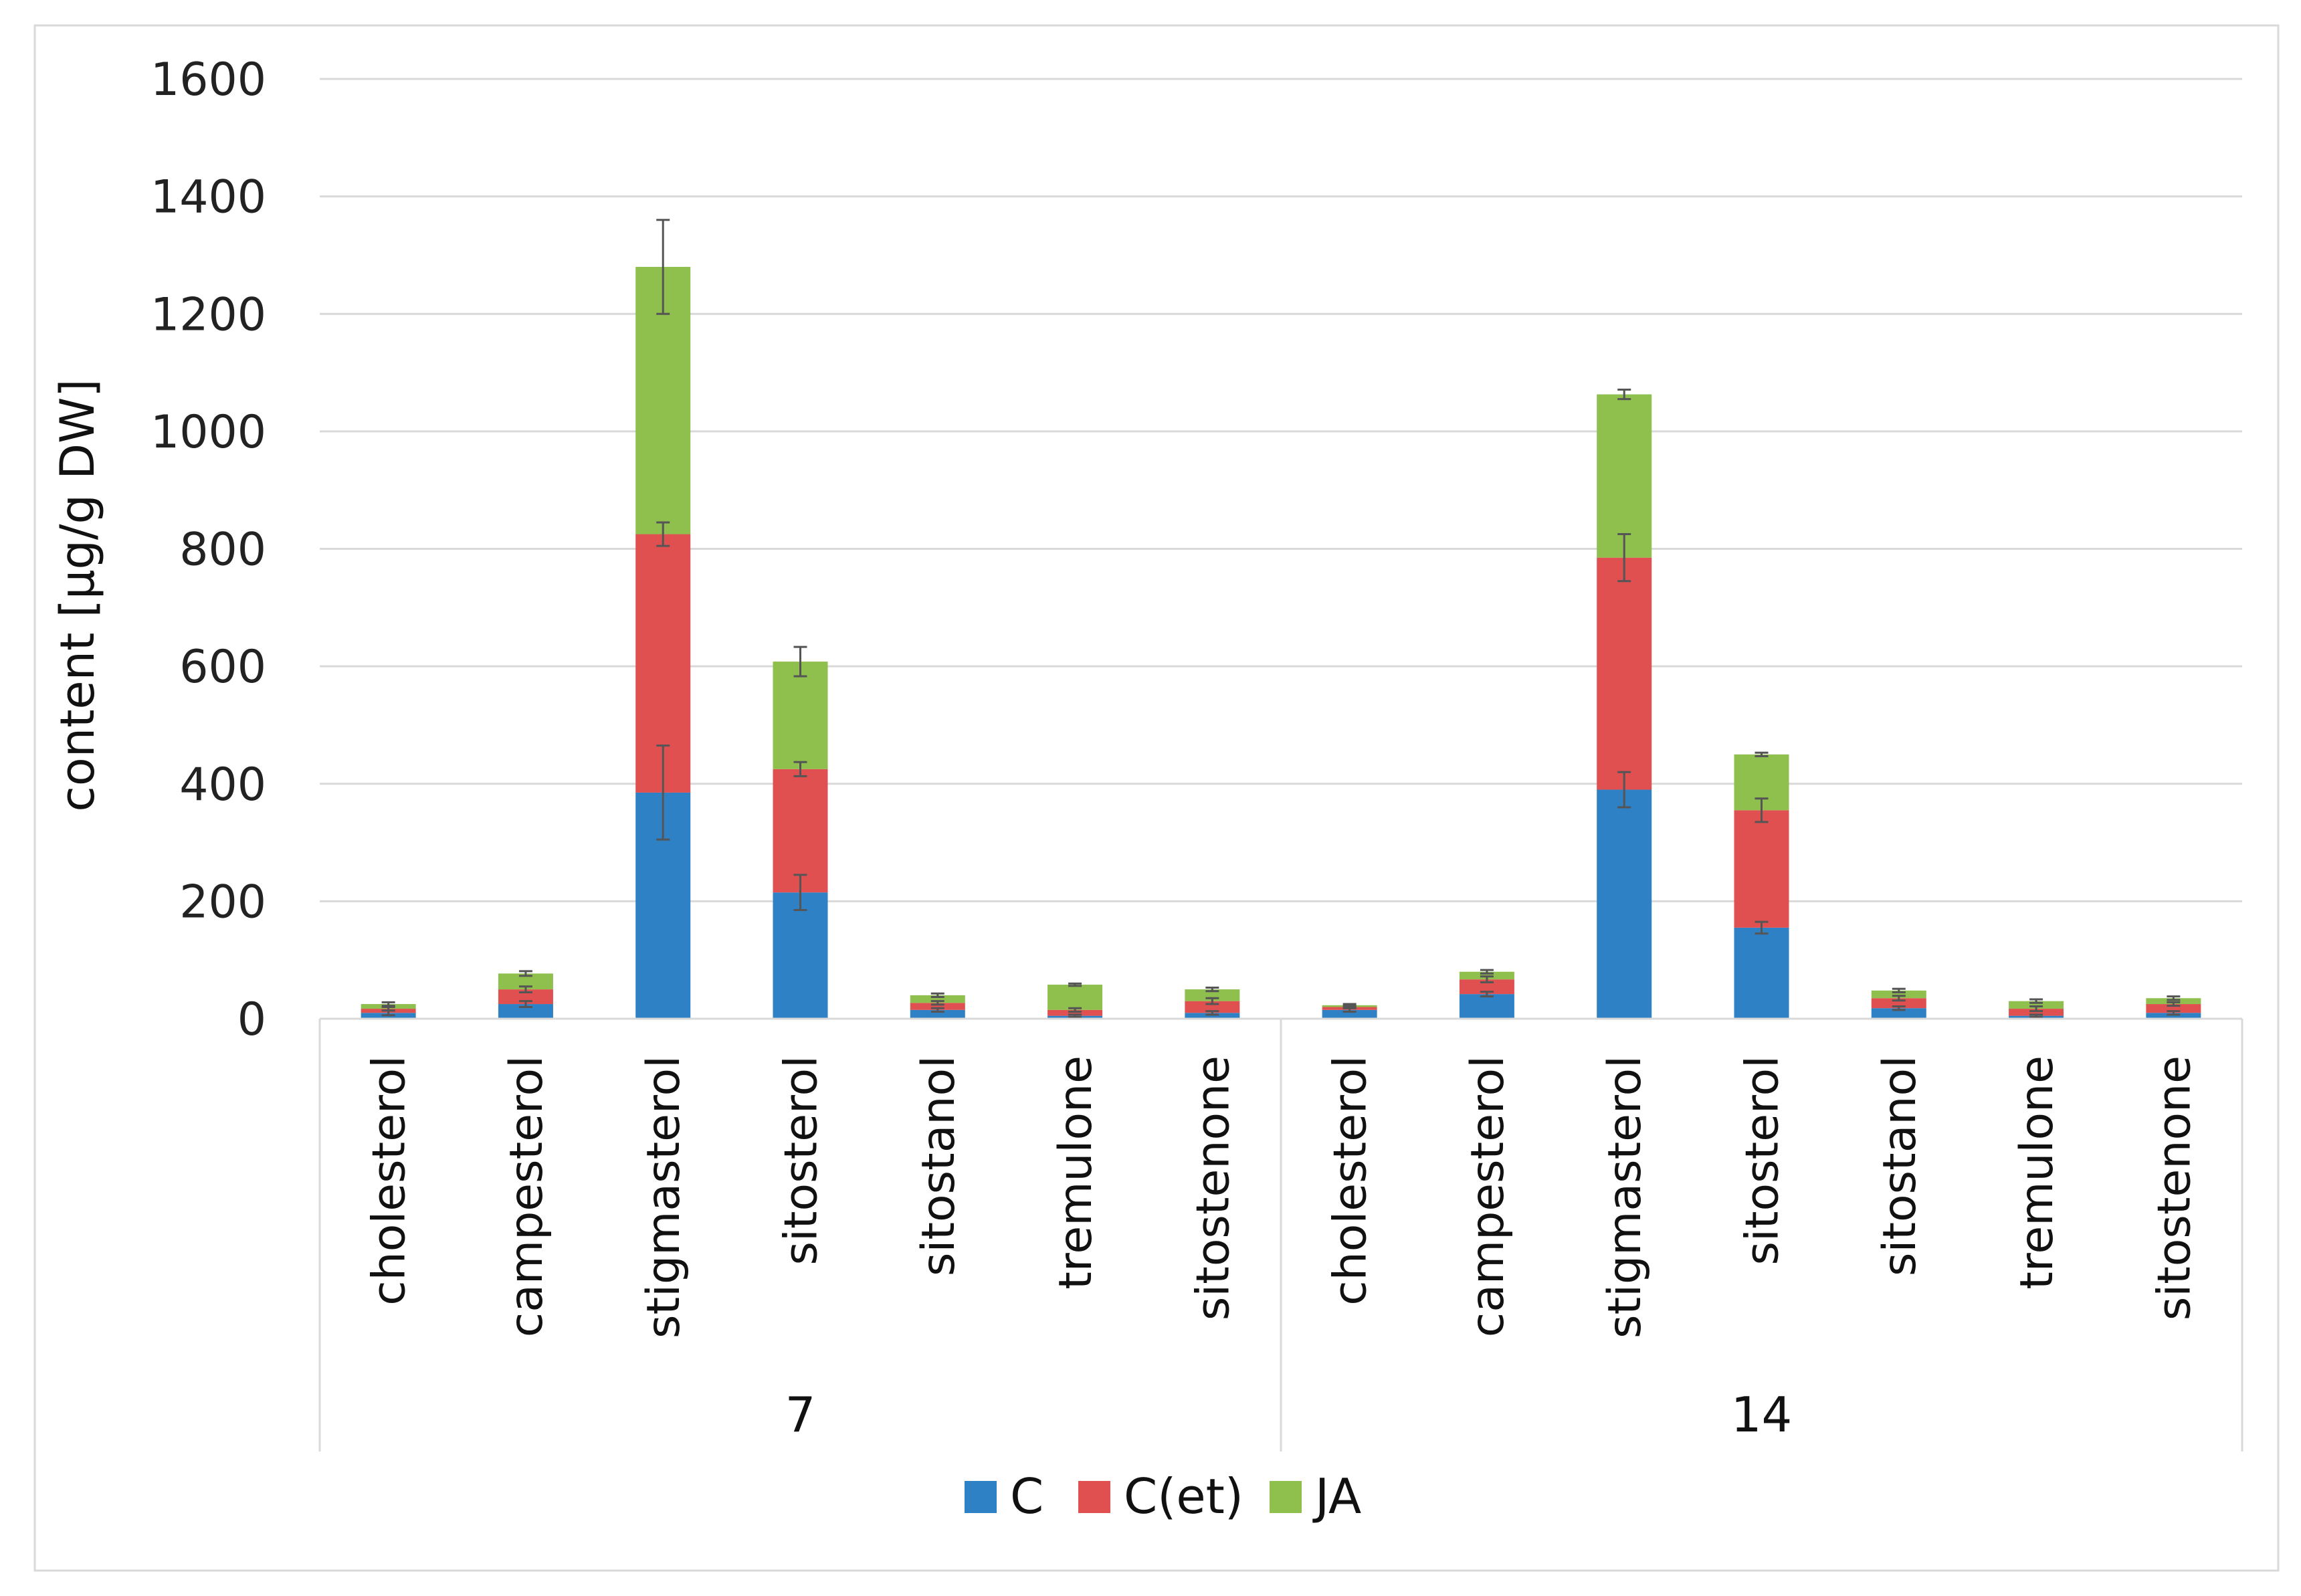  Describe the element at coordinates (1212, 1007) in the screenshot. I see `bar-C(et)-sitostenone-7` at that location.